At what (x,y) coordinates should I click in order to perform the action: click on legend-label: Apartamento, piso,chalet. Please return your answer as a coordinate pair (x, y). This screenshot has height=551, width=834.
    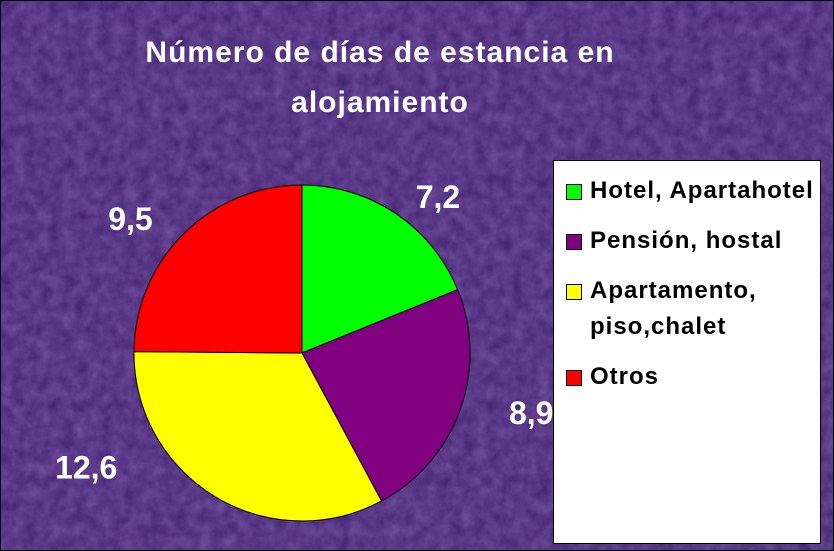
    Looking at the image, I should click on (673, 308).